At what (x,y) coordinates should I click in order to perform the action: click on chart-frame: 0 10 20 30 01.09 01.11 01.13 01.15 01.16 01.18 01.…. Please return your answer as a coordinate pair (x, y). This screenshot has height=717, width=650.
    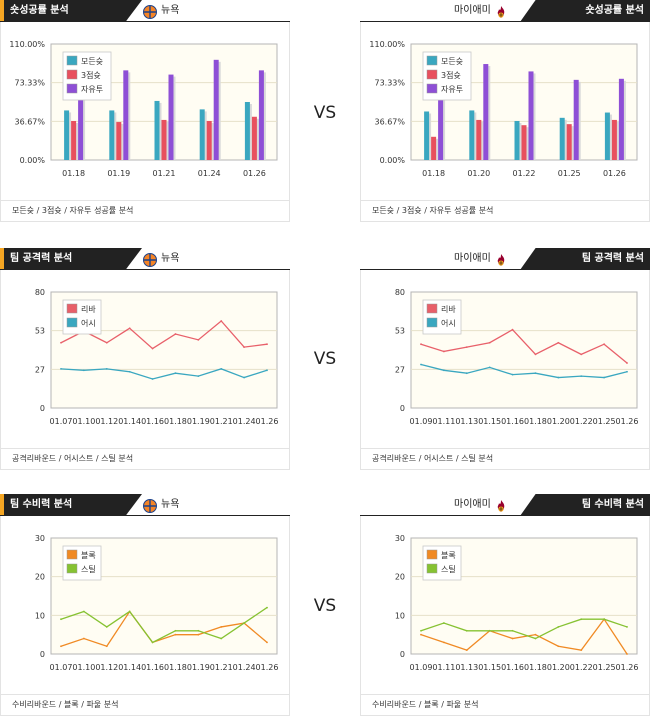
    Looking at the image, I should click on (505, 616).